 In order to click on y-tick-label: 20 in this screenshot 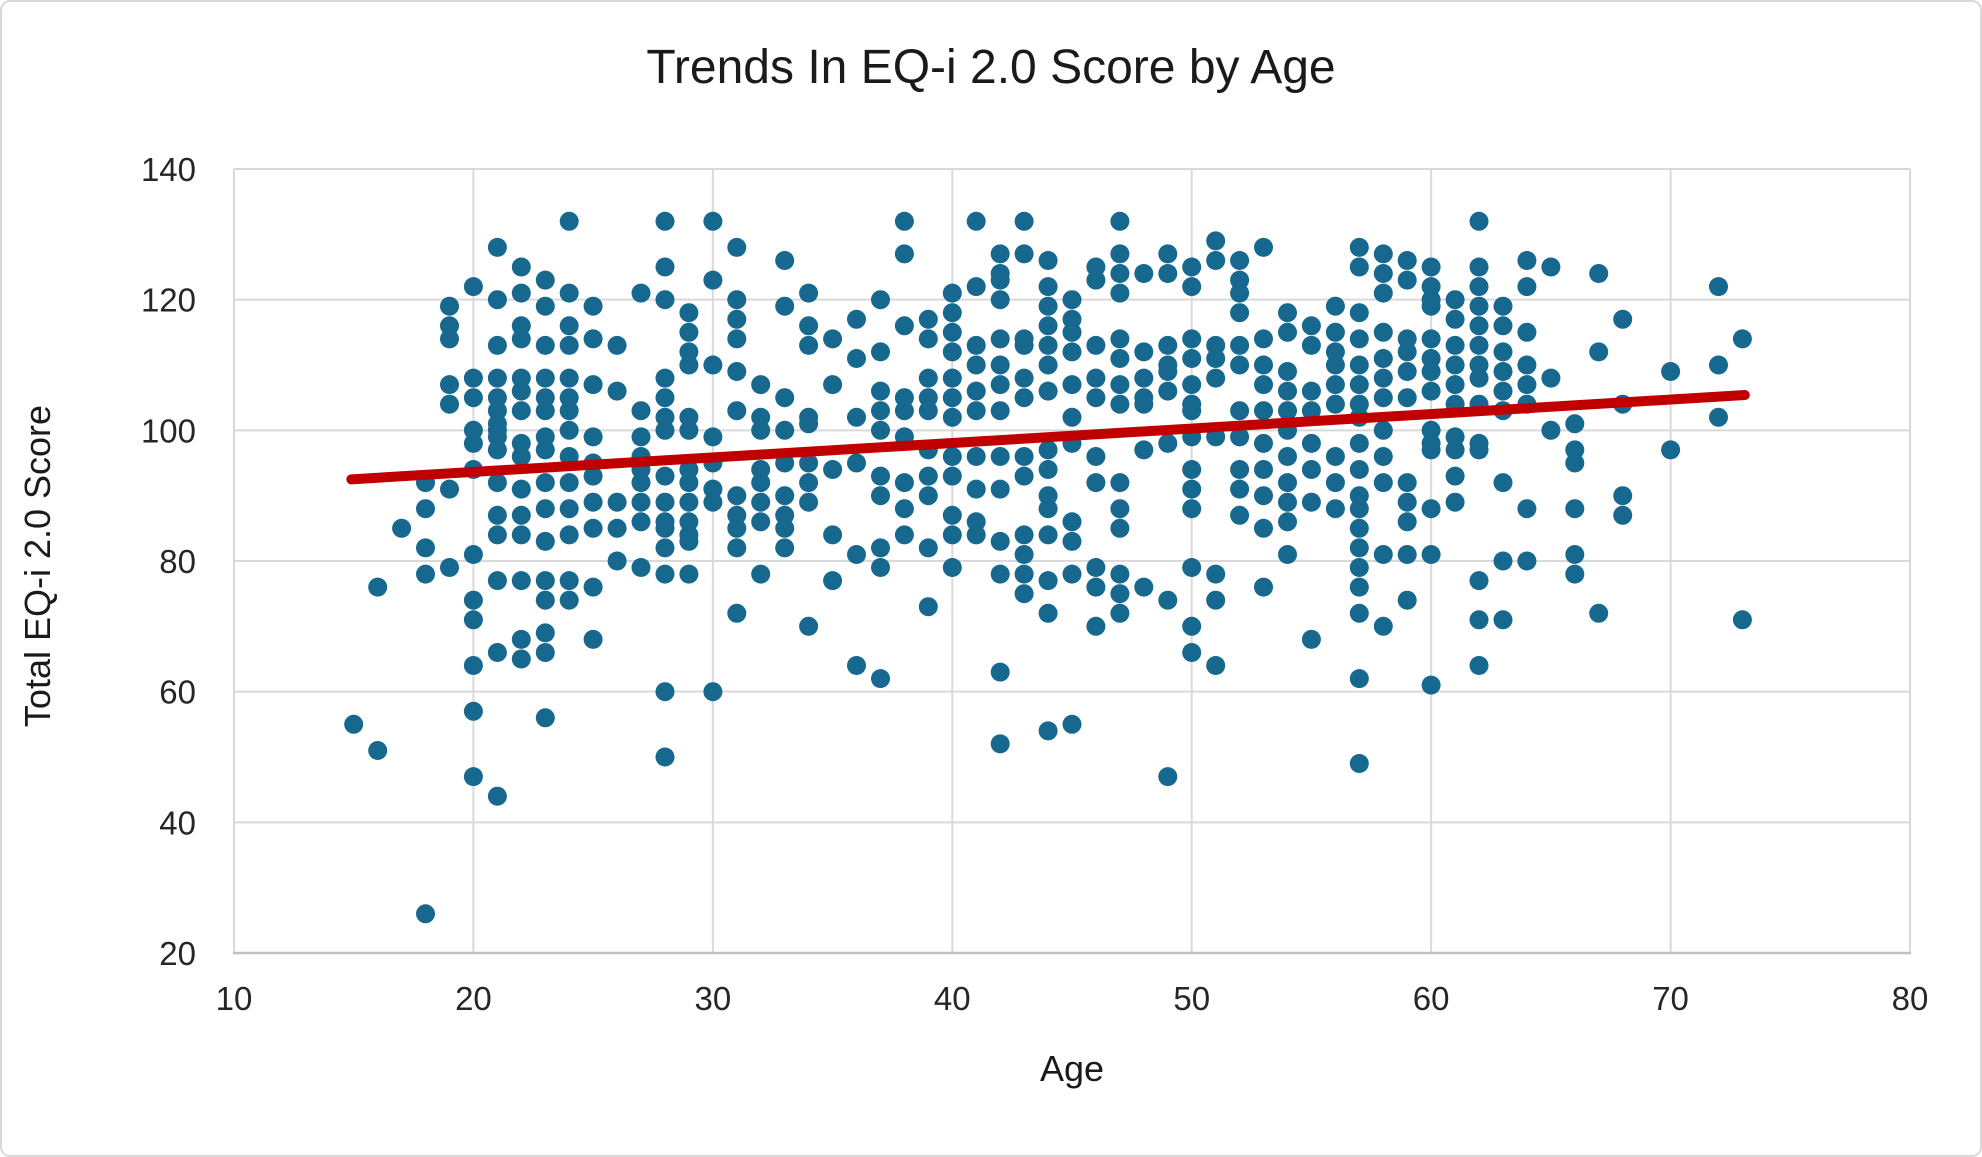, I will do `click(177, 953)`.